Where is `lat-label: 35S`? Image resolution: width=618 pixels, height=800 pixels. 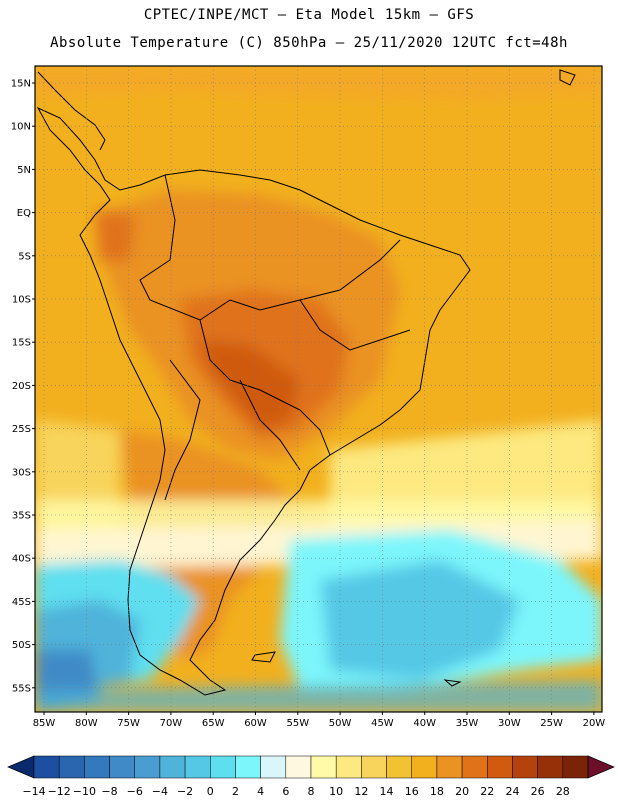
lat-label: 35S is located at coordinates (21, 516).